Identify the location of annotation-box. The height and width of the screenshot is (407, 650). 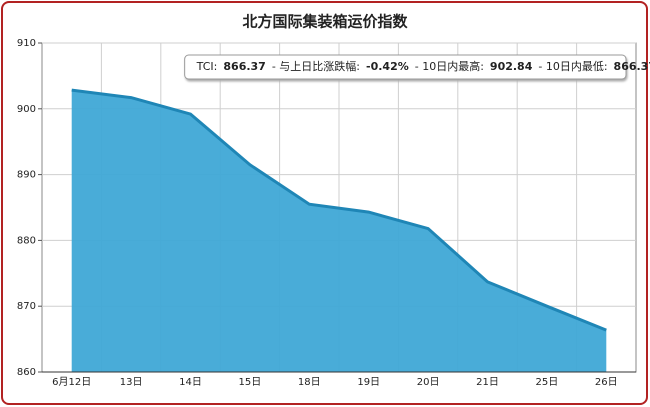
(405, 67).